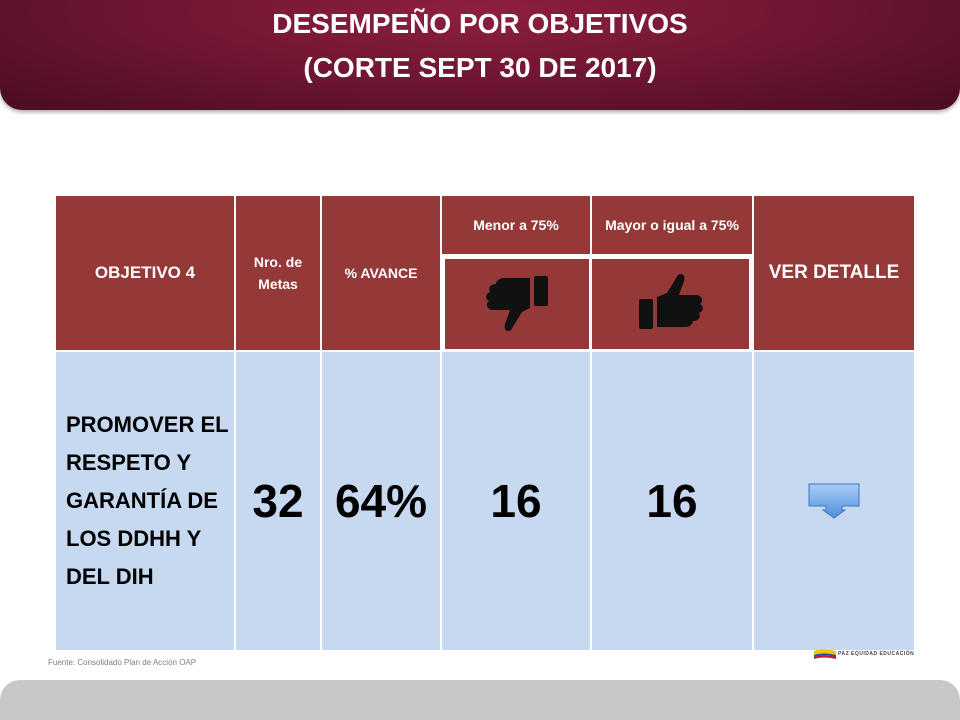 The height and width of the screenshot is (720, 960). Describe the element at coordinates (516, 501) in the screenshot. I see `row-menor: 16` at that location.